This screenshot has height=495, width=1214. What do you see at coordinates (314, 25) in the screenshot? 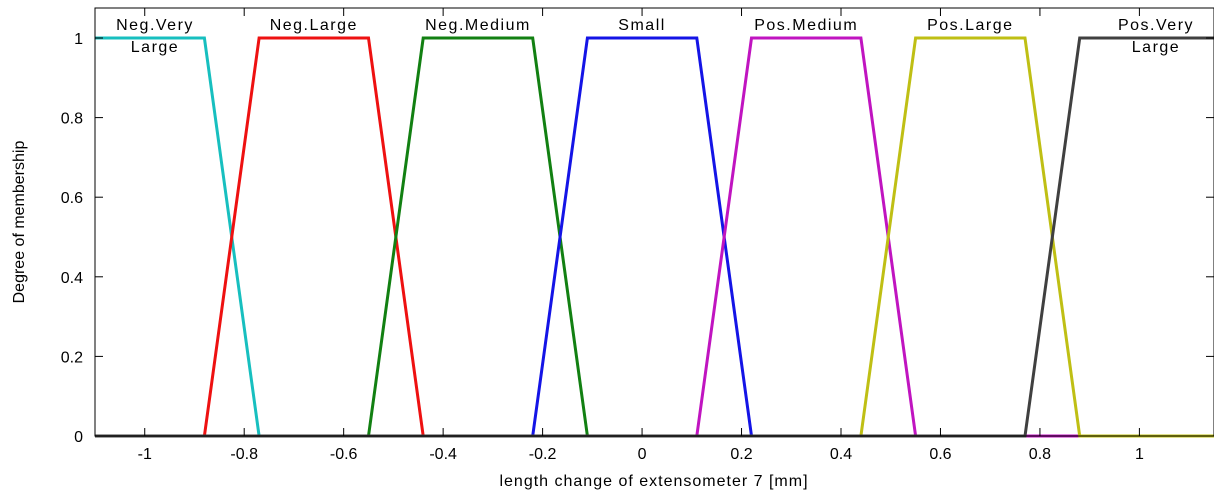
I see `mf-label-neg-large: Neg.Large` at bounding box center [314, 25].